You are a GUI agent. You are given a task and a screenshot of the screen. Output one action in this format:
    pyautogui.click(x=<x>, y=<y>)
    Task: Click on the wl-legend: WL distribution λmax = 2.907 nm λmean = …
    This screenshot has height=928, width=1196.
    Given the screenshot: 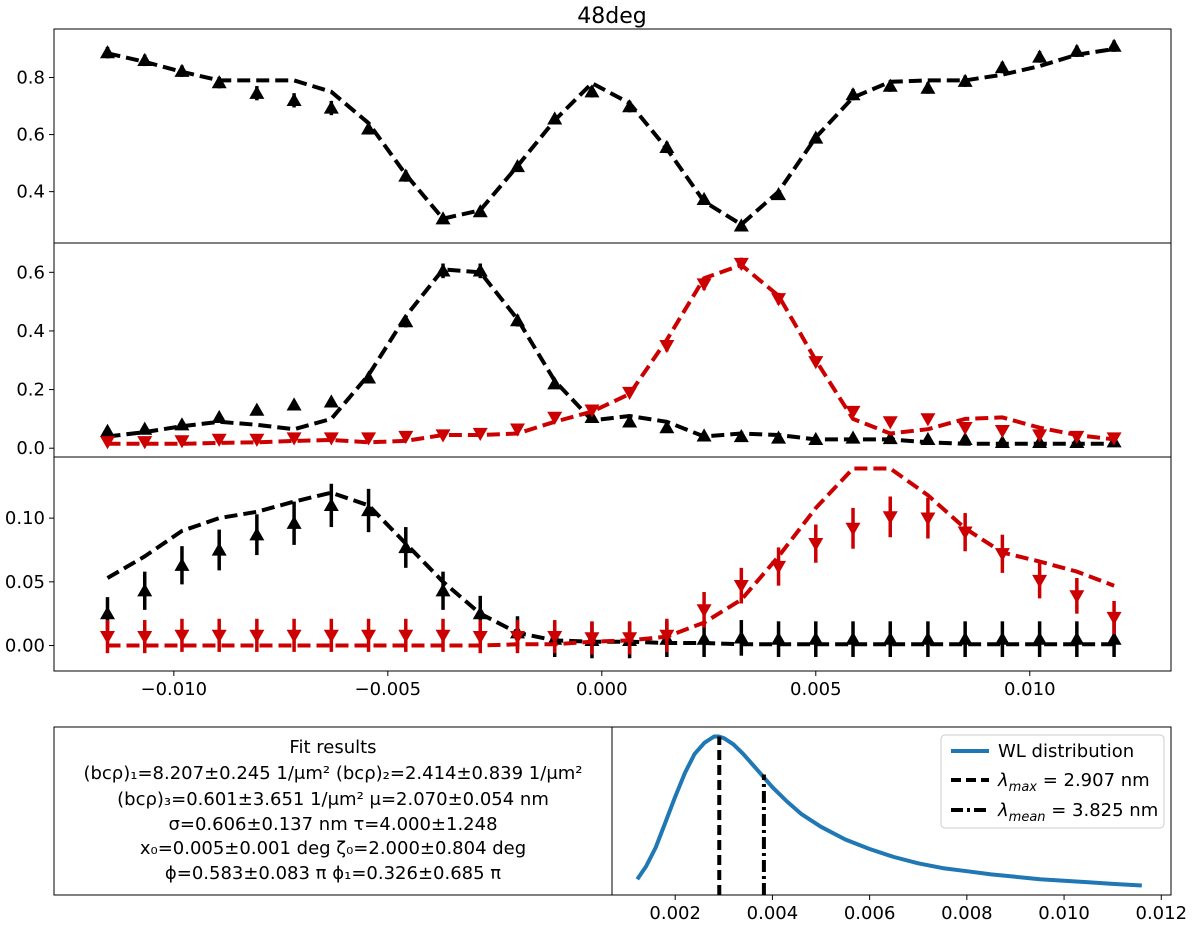 What is the action you would take?
    pyautogui.click(x=1052, y=781)
    